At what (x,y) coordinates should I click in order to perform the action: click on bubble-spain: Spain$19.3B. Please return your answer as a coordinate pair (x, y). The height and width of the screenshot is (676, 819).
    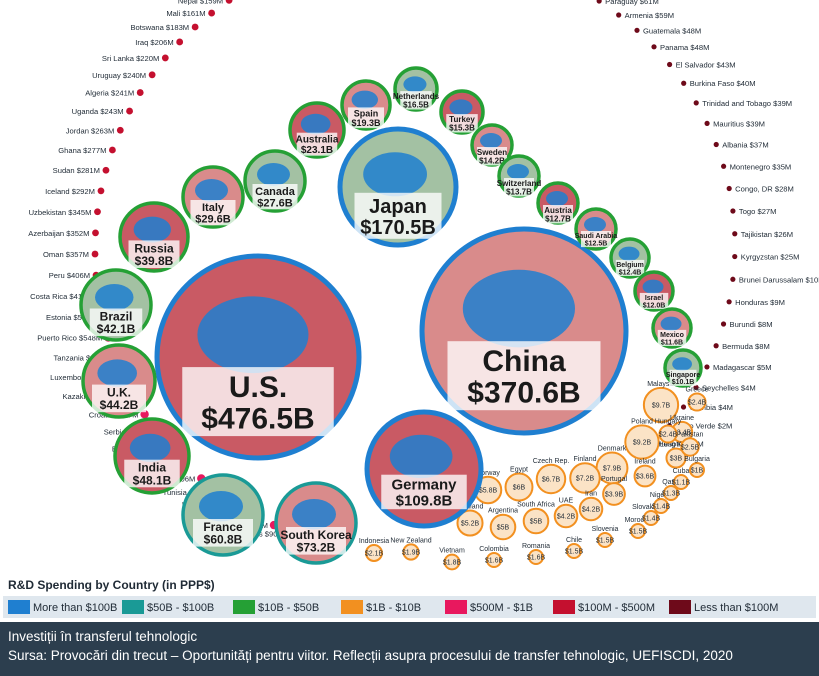
    Looking at the image, I should click on (366, 105).